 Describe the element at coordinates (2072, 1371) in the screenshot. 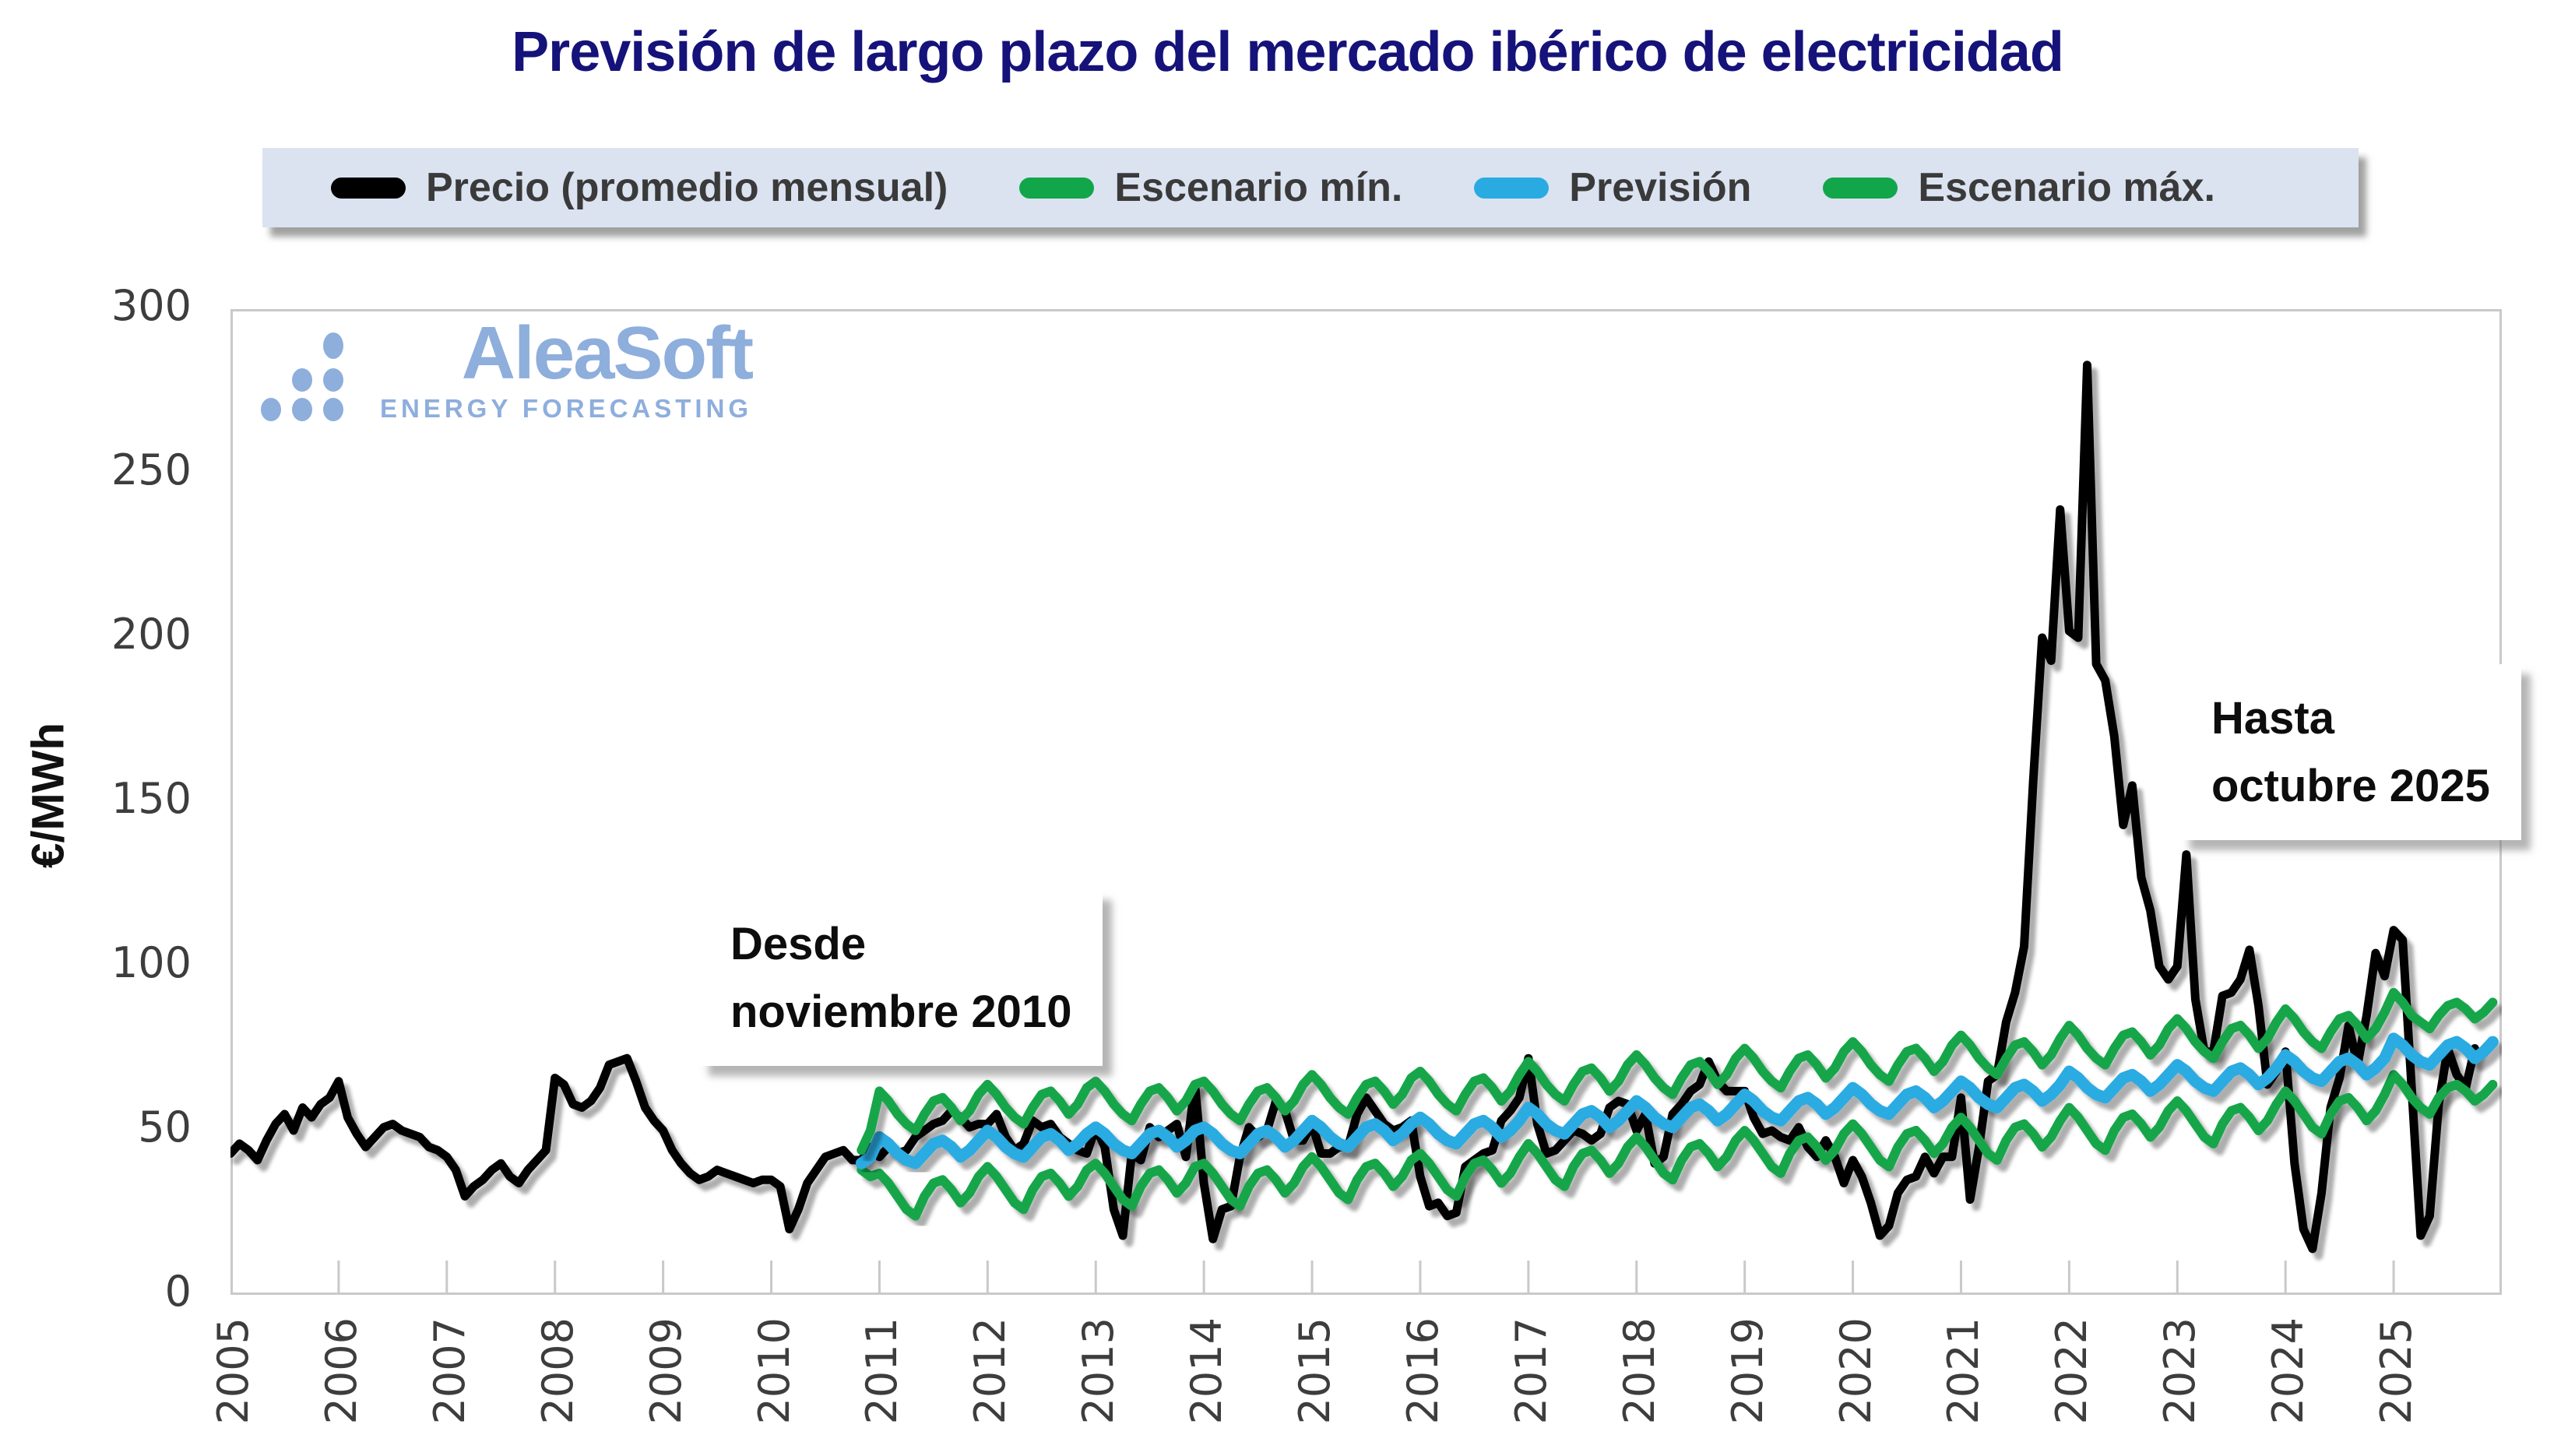

I see `x-tick-label: 2022` at that location.